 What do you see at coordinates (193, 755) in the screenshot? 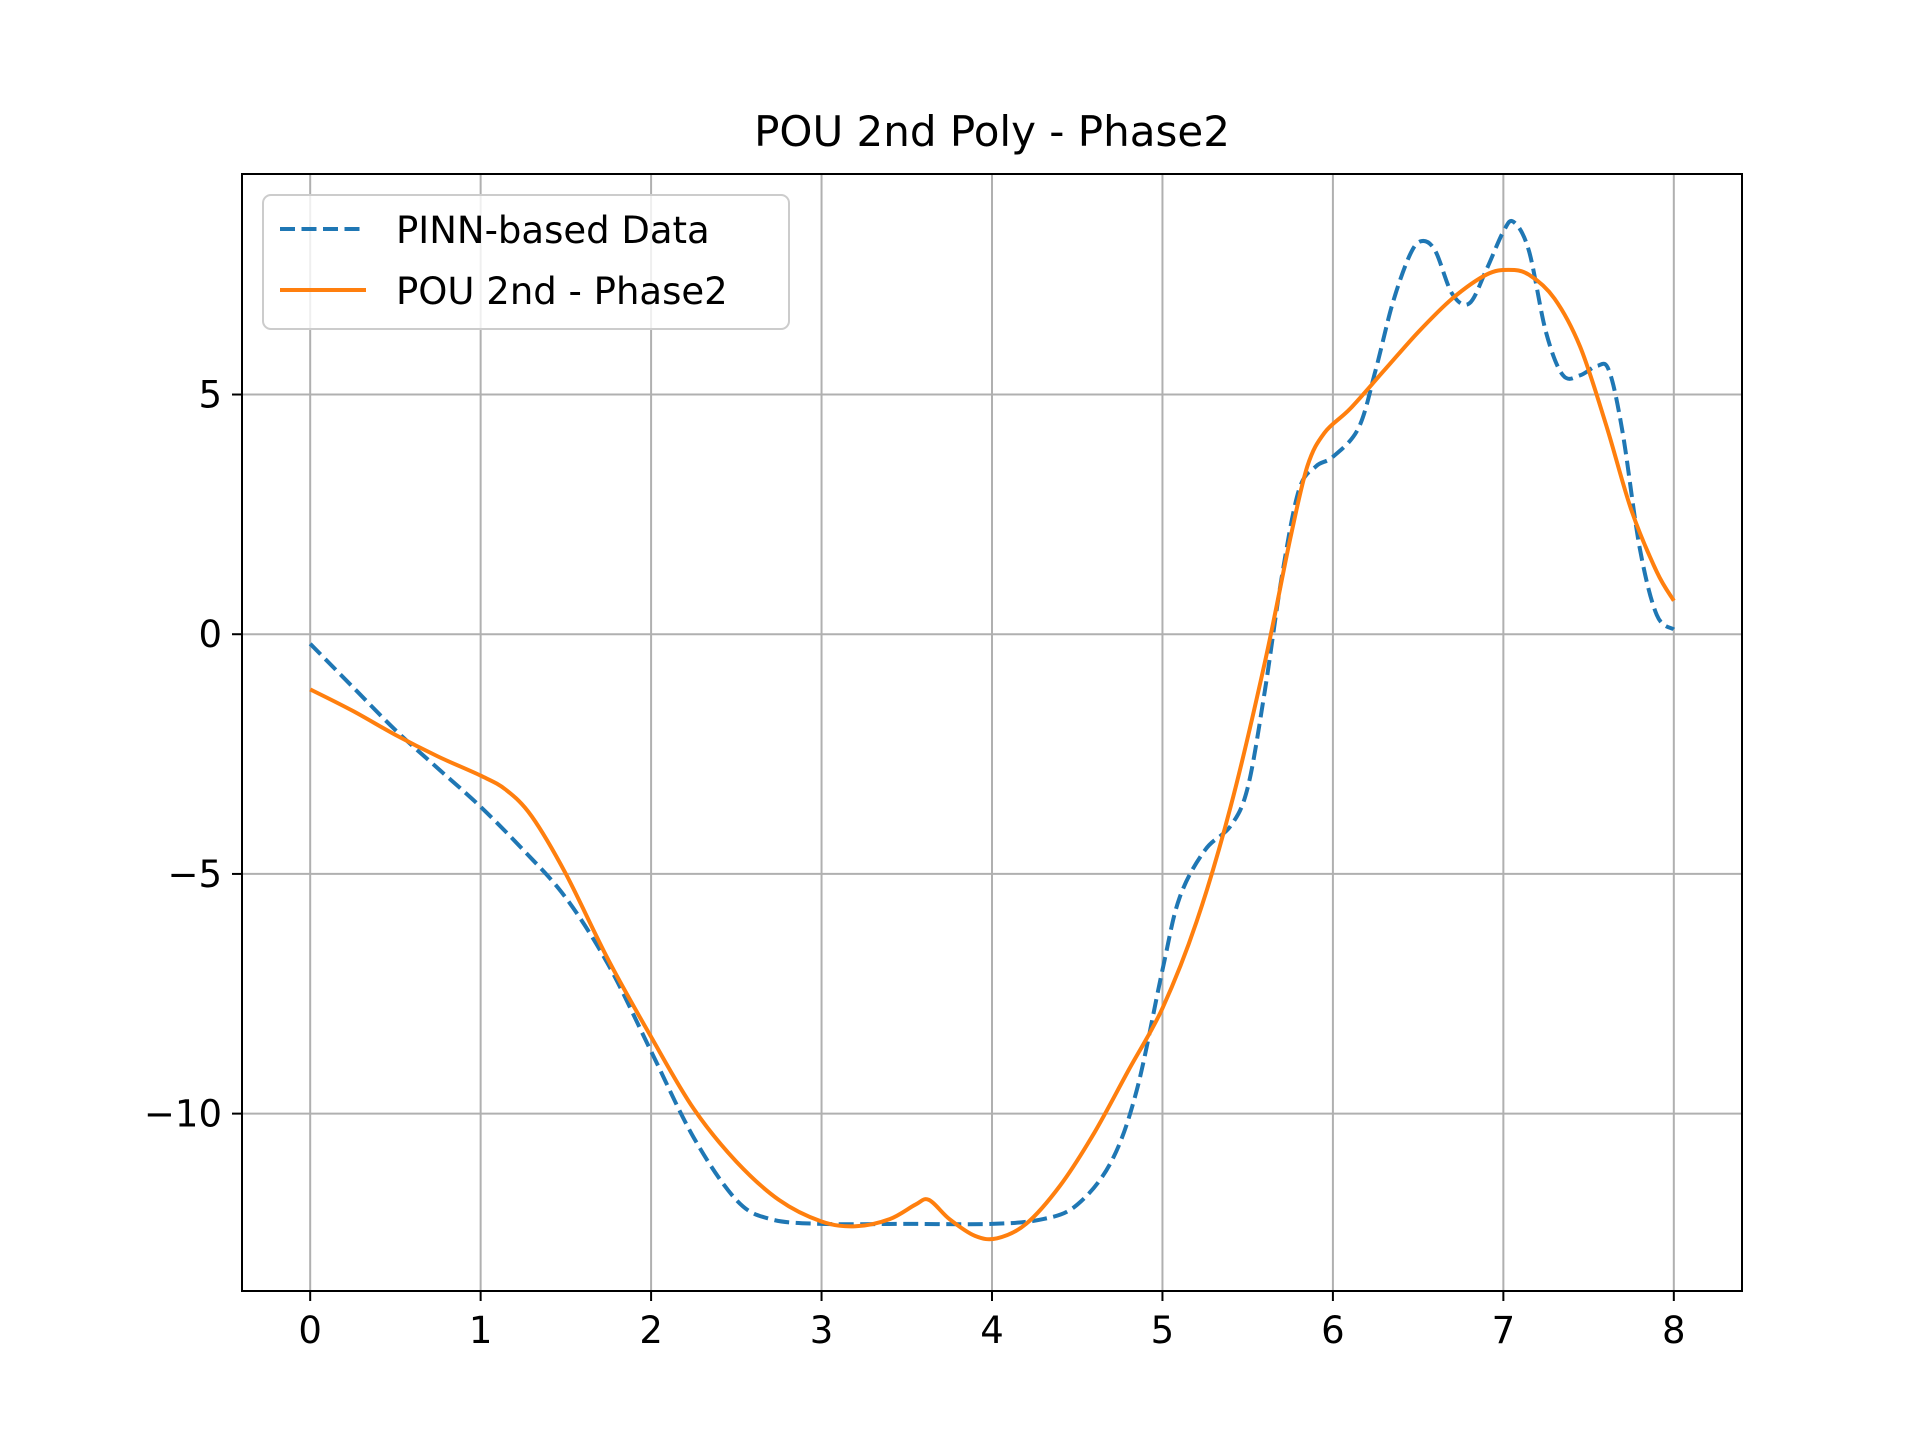
I see `y-axis: −10 −5 0 5` at bounding box center [193, 755].